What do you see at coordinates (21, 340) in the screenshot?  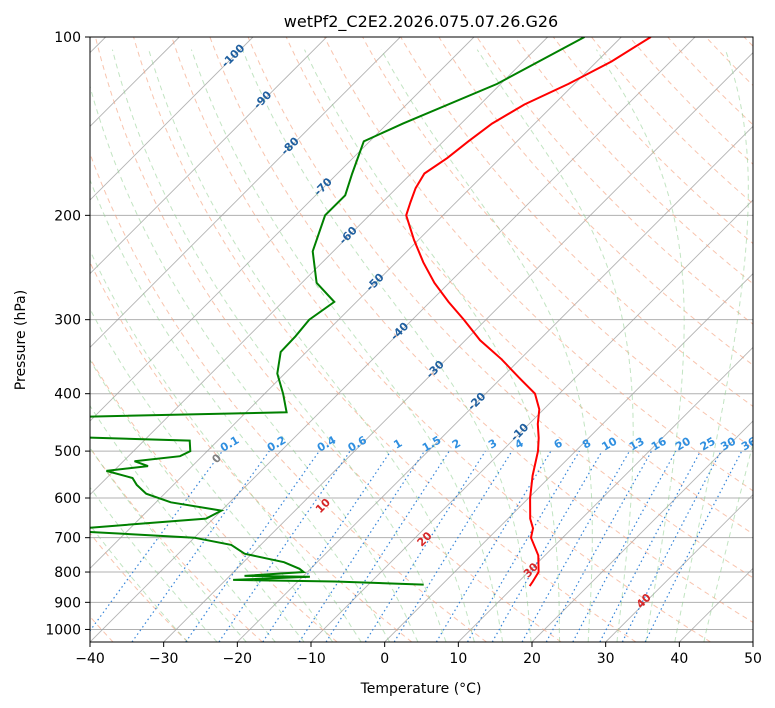 I see `y-axis-label: Pressure (hPa)` at bounding box center [21, 340].